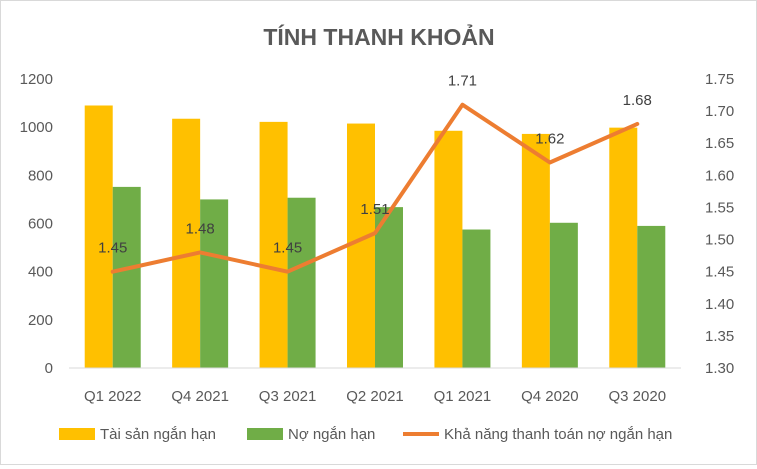 The image size is (757, 469). Describe the element at coordinates (40, 272) in the screenshot. I see `left-tick-label: 400` at that location.